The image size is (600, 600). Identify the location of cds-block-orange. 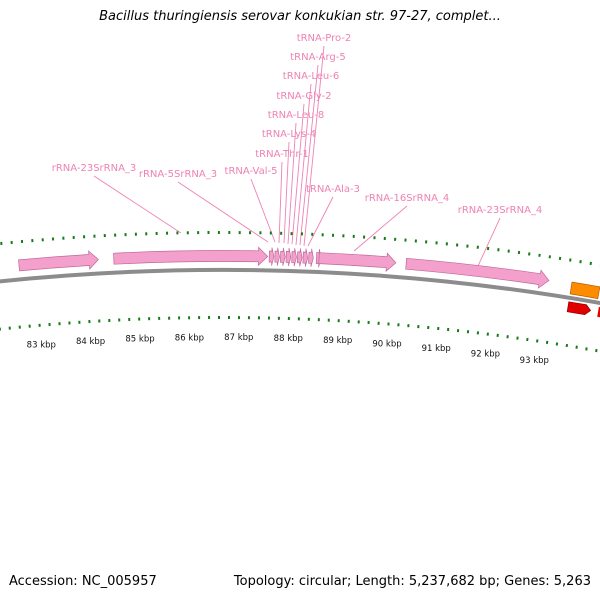
(584, 290).